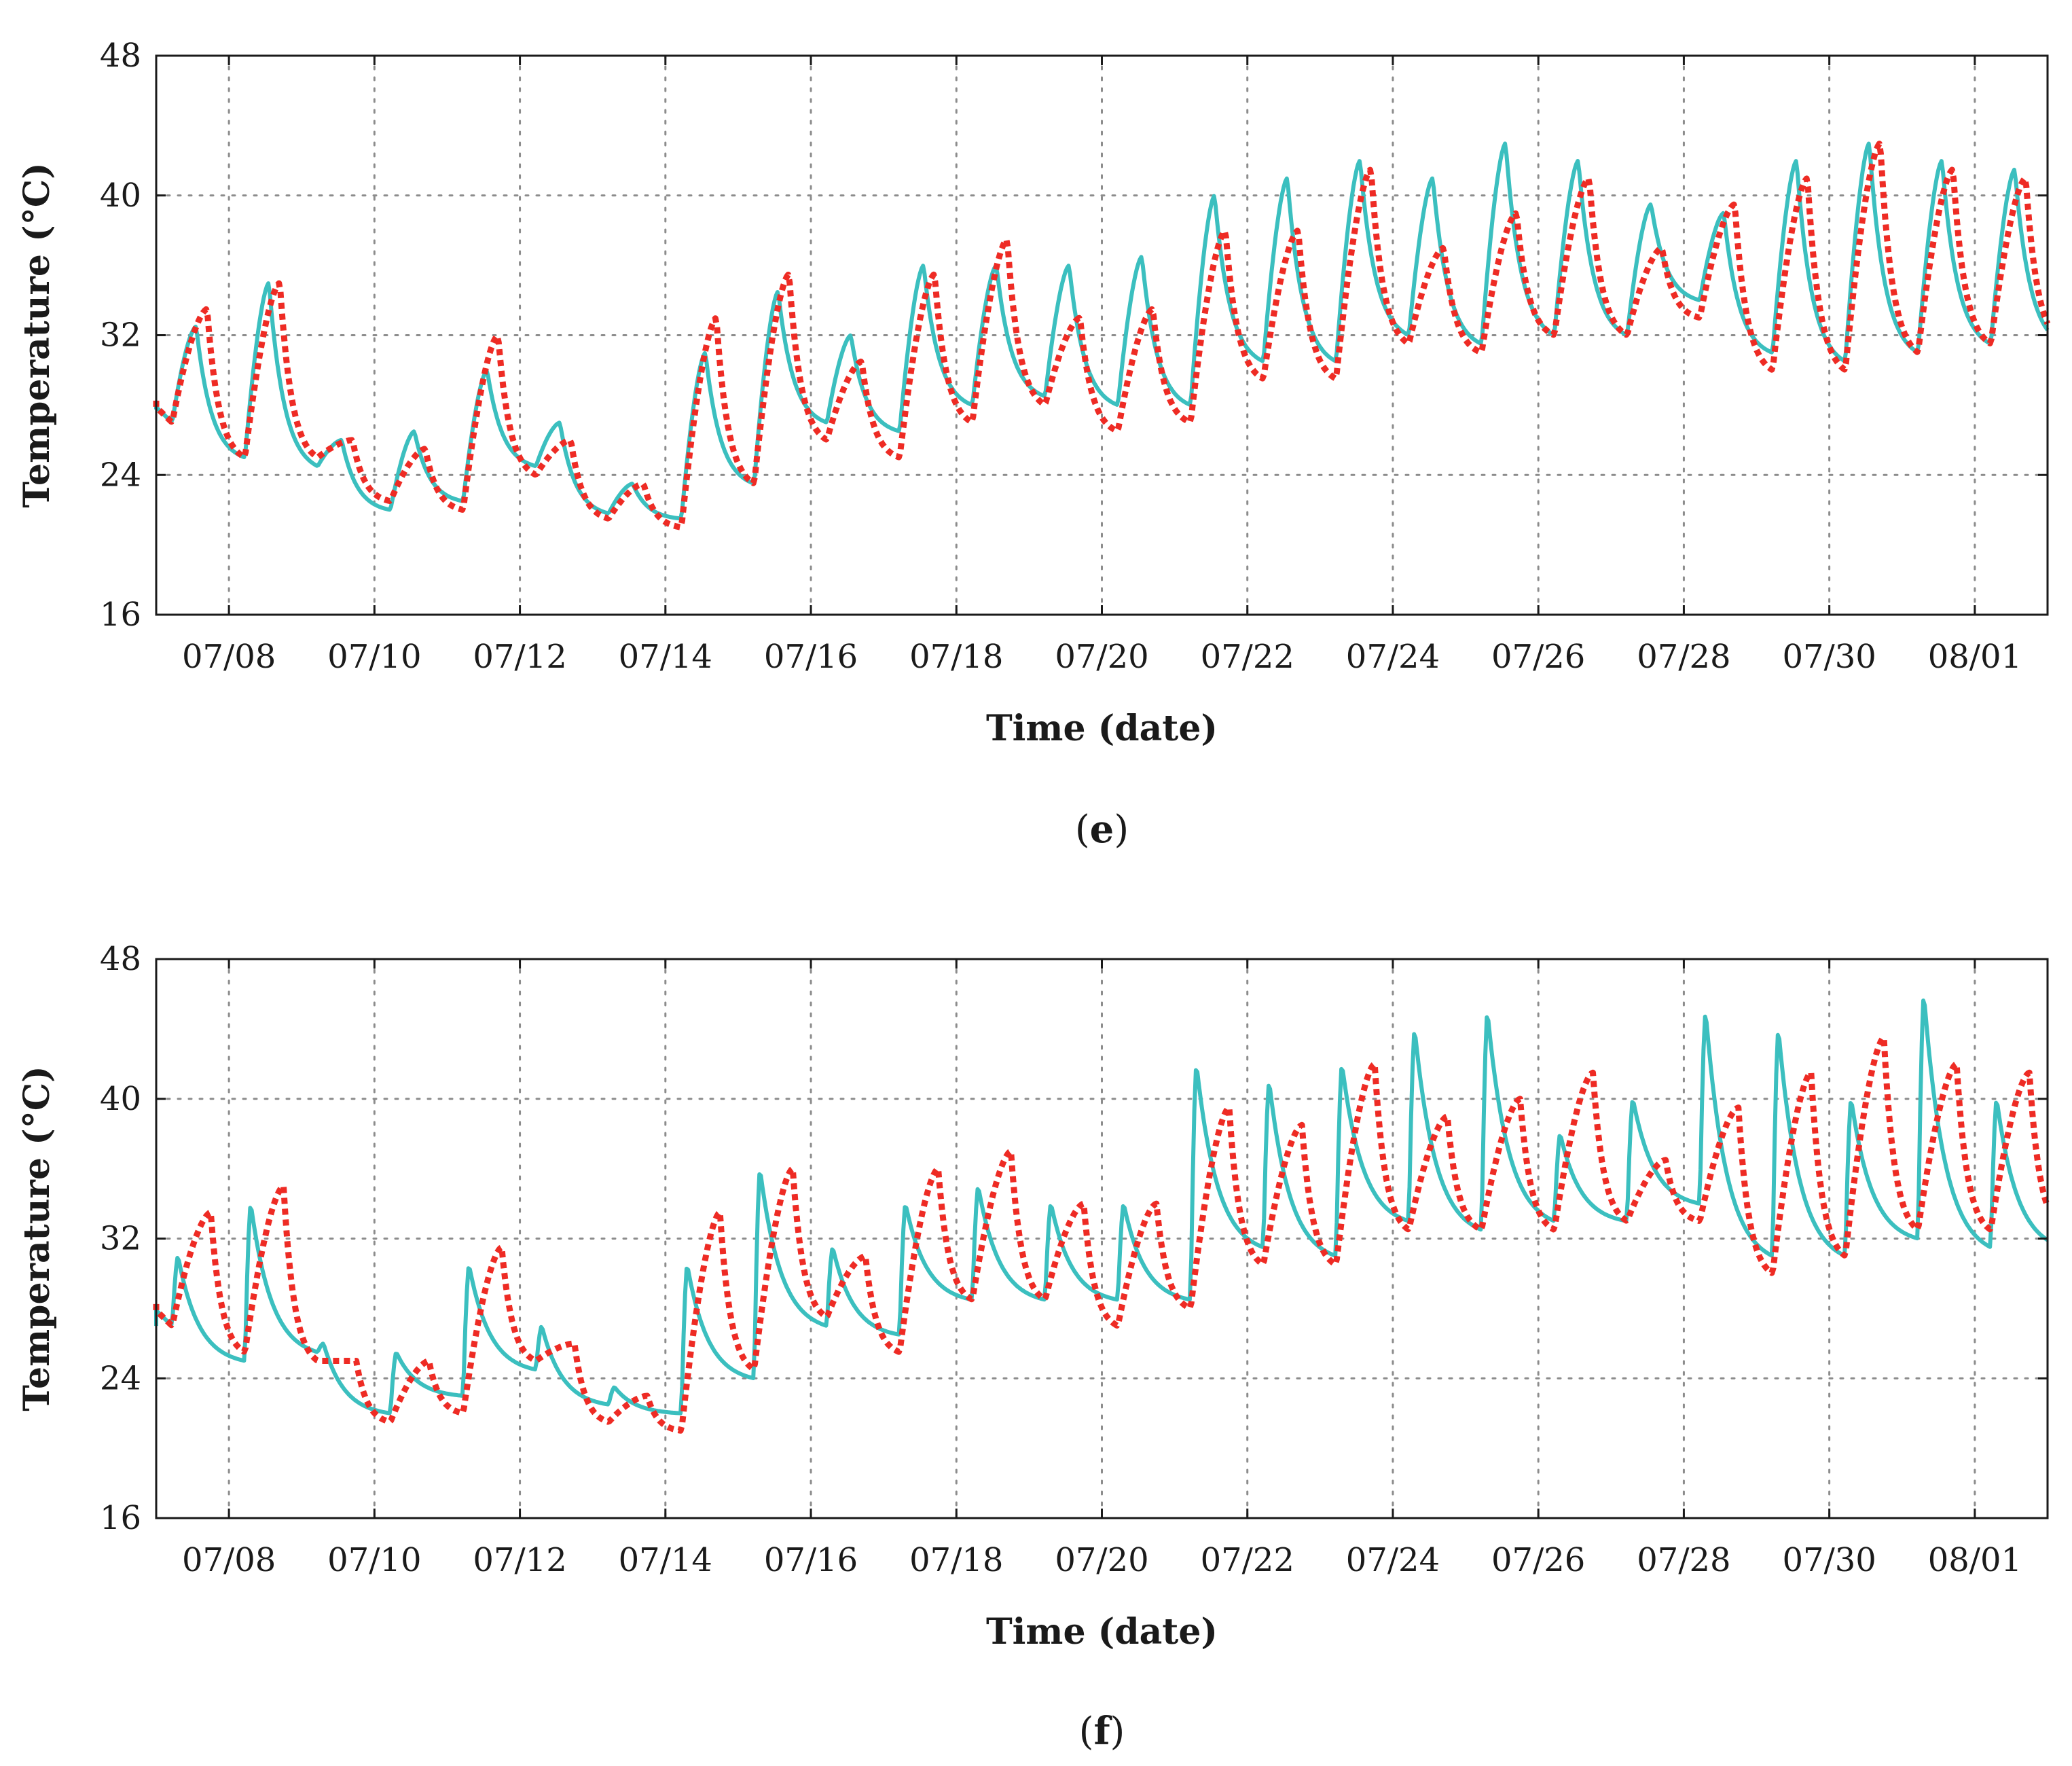  I want to click on panel-label: (e), so click(1102, 829).